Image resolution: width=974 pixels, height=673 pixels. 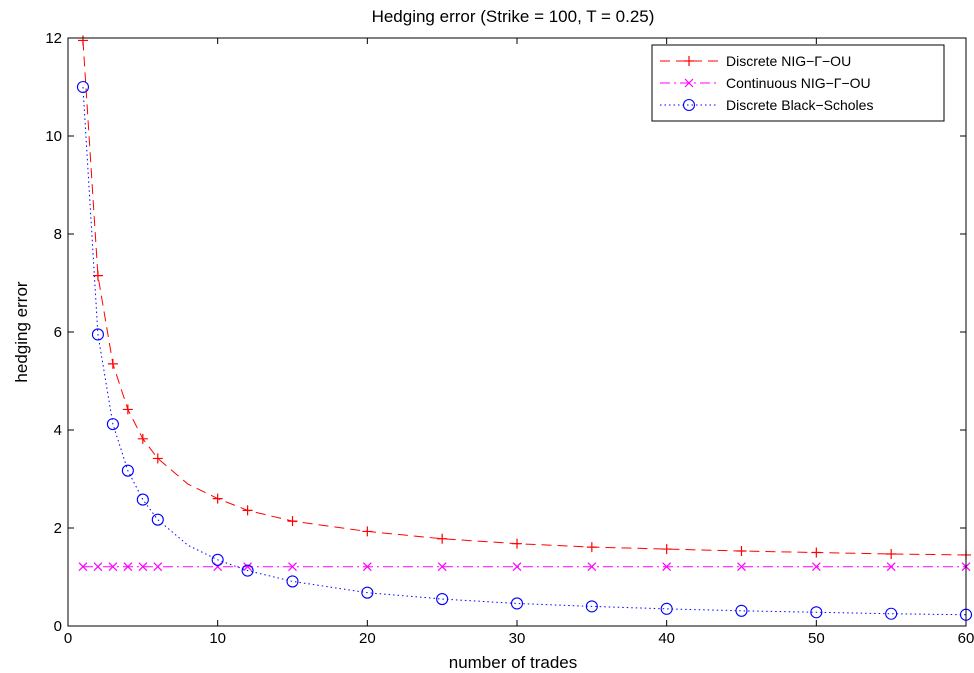 I want to click on x-tick-label: 0, so click(x=68, y=638).